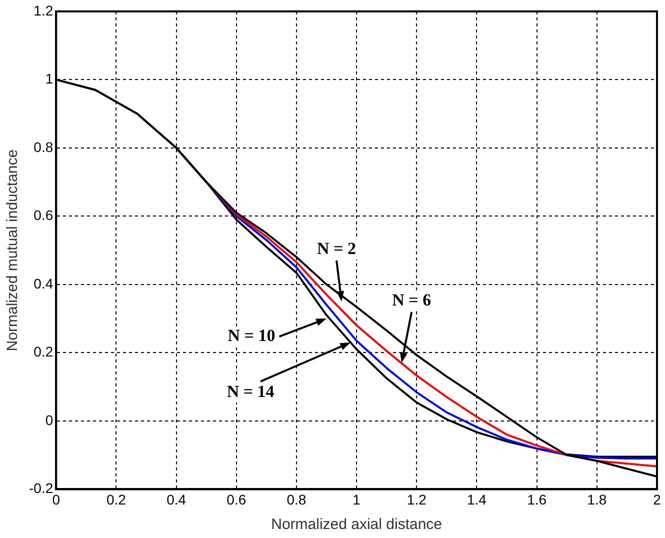 Image resolution: width=665 pixels, height=538 pixels. I want to click on x-tick-label: 2, so click(657, 499).